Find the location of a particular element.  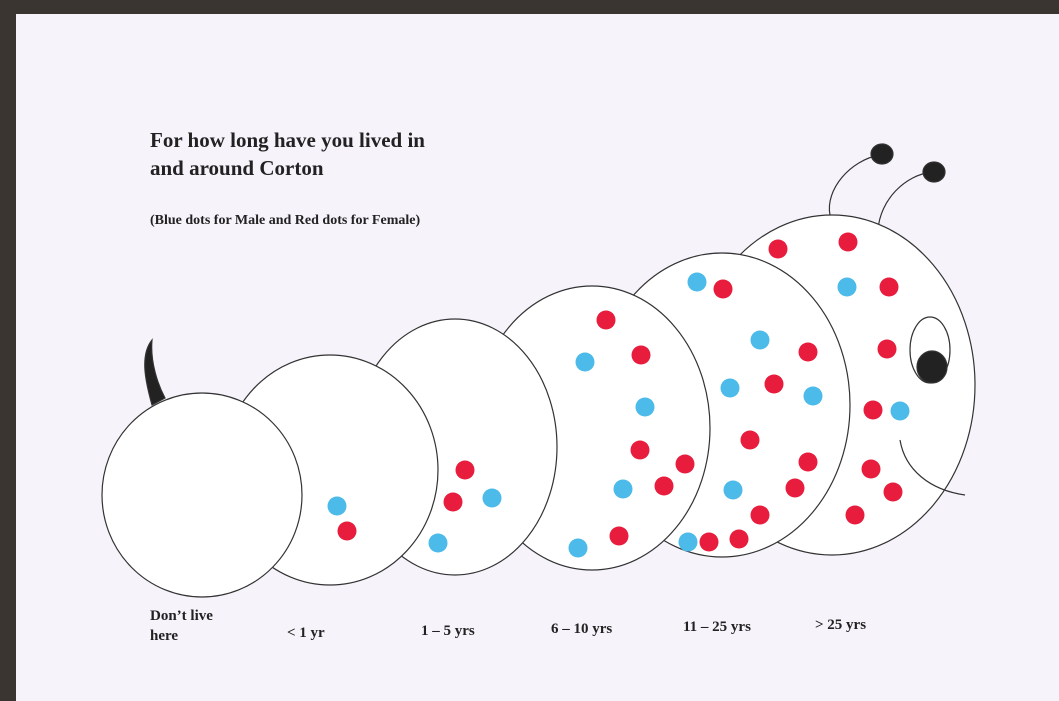

segment-label: < 1 yr is located at coordinates (306, 633).